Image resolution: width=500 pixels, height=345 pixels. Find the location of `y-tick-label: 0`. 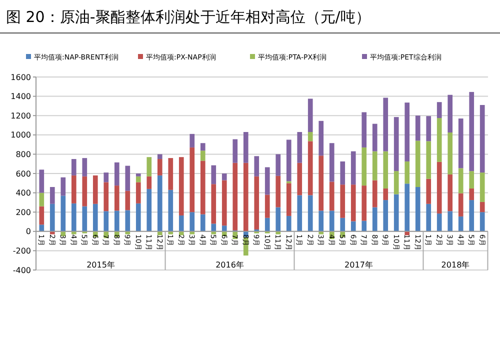

y-tick-label: 0 is located at coordinates (28, 231).